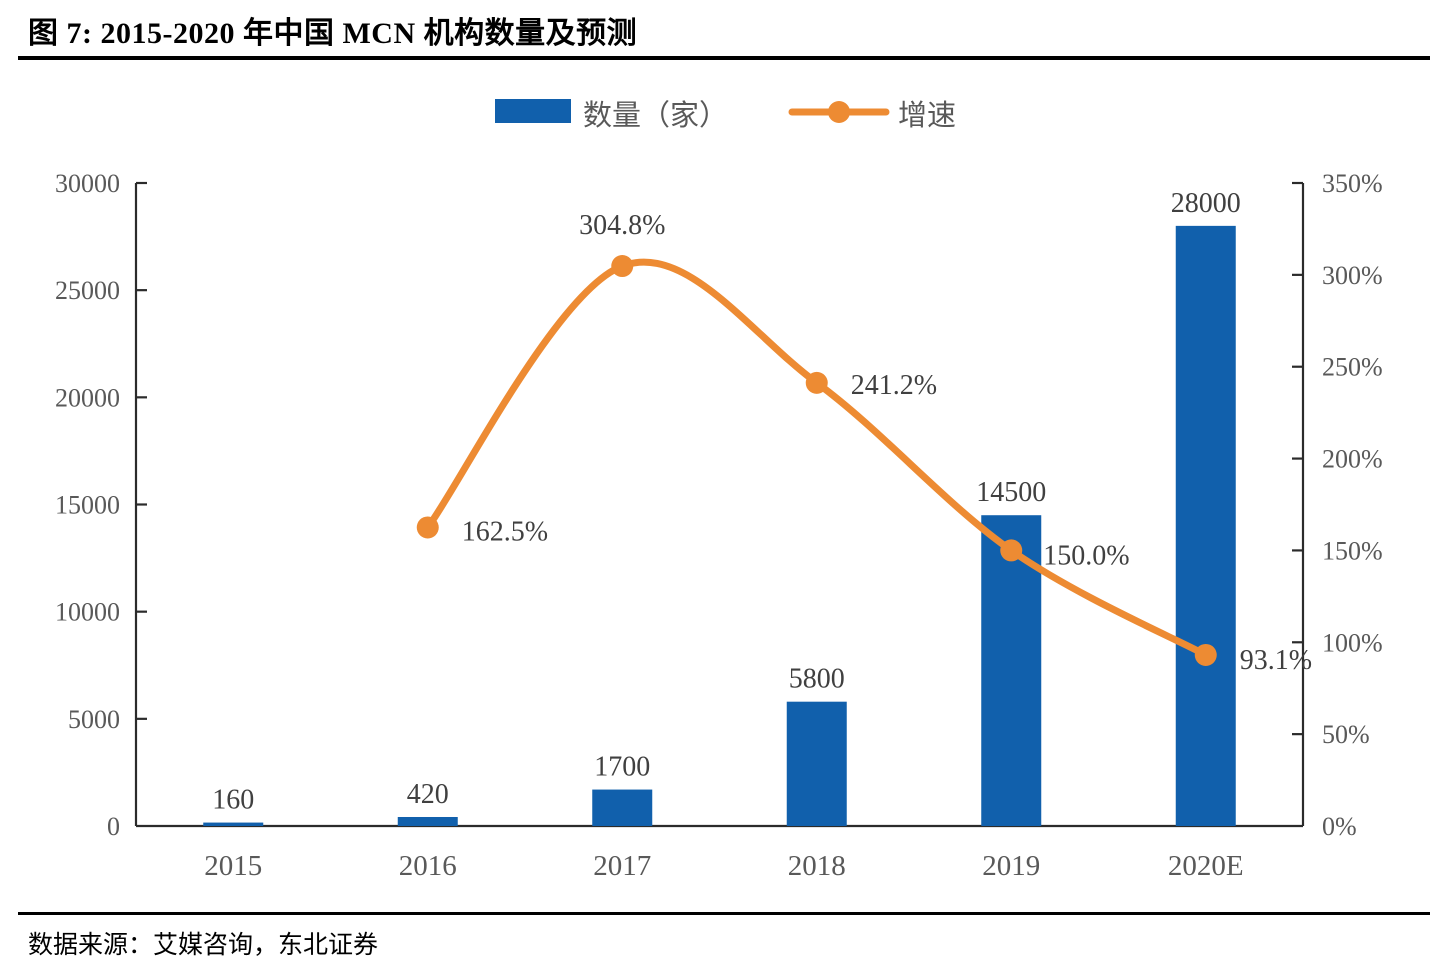 This screenshot has width=1448, height=970. Describe the element at coordinates (1339, 826) in the screenshot. I see `right-axis-tick-label: 0%` at that location.